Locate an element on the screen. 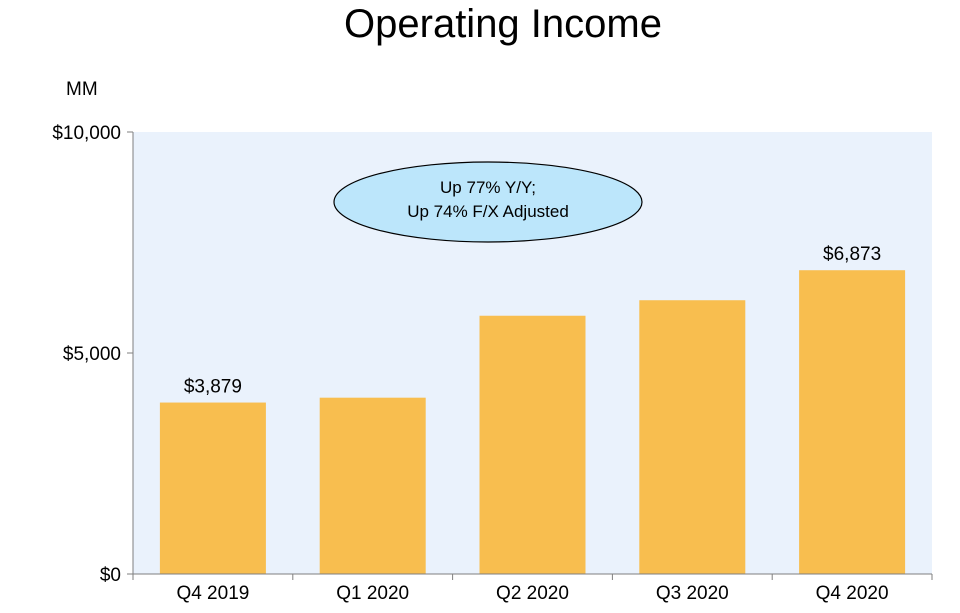 The width and height of the screenshot is (960, 613). y-tick-label: $5,000 is located at coordinates (92, 354).